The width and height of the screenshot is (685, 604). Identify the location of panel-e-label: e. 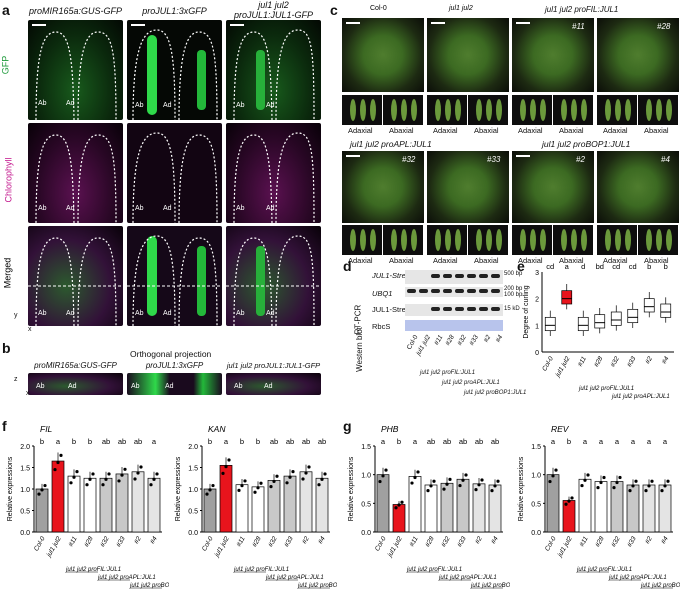
(521, 266).